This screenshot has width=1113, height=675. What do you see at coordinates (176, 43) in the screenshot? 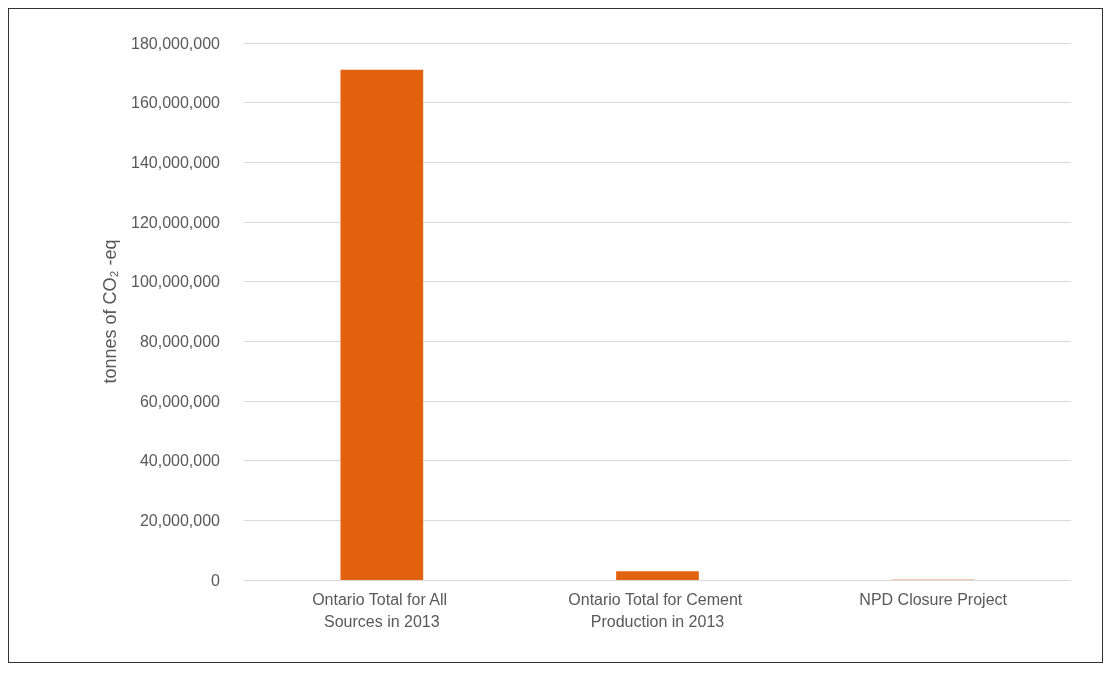
I see `y-tick-label: 180,000,000` at bounding box center [176, 43].